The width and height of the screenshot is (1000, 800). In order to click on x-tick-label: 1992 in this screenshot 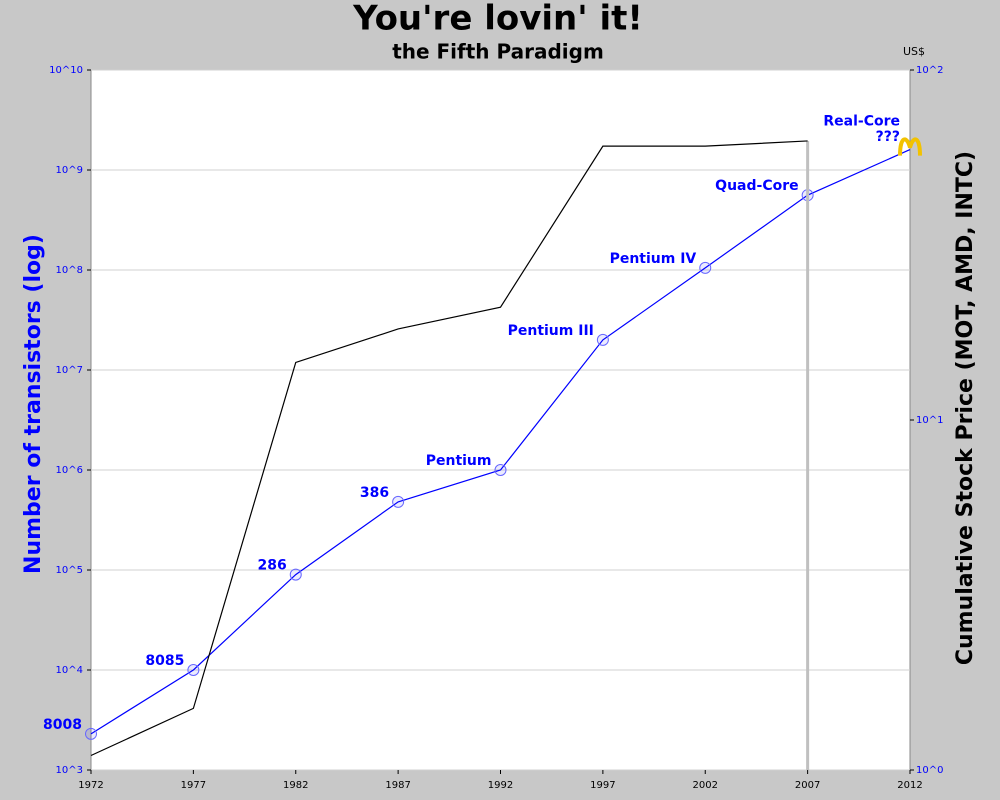, I will do `click(500, 785)`.